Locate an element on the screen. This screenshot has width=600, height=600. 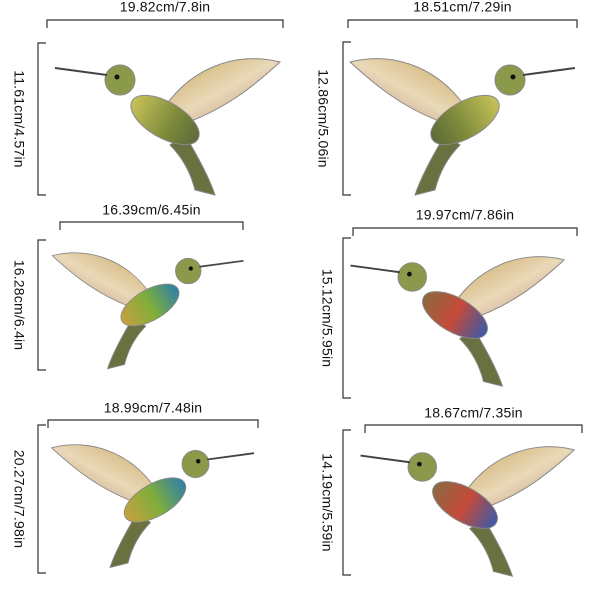
height-label: 20.27cm/7.98in is located at coordinates (19, 499).